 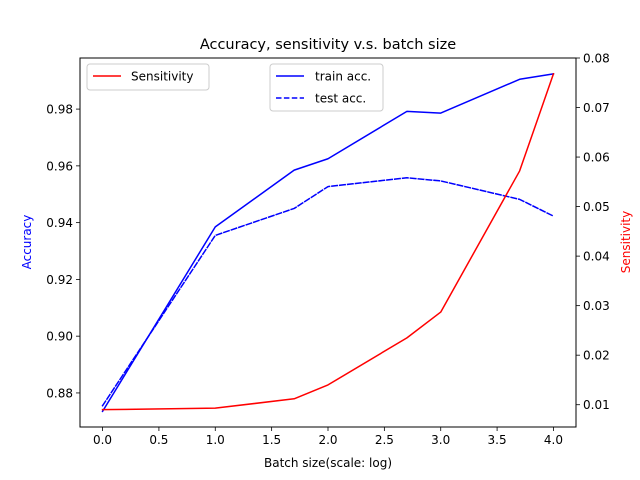 What do you see at coordinates (340, 99) in the screenshot?
I see `legend-label-test-acc: test acc.` at bounding box center [340, 99].